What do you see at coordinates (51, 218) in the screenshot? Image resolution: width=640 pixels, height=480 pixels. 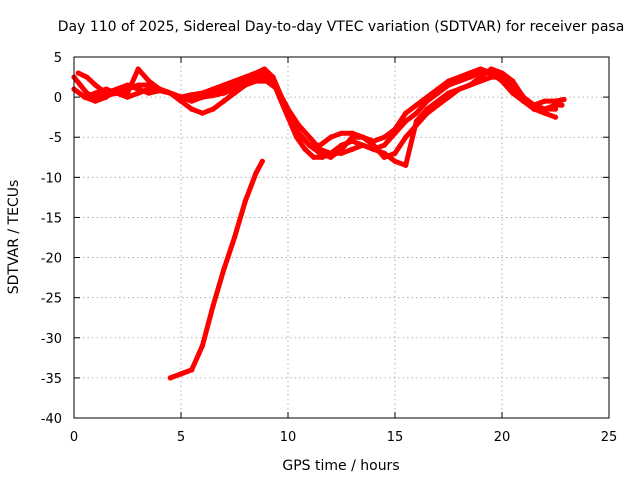 I see `y-tick-label: -15` at bounding box center [51, 218].